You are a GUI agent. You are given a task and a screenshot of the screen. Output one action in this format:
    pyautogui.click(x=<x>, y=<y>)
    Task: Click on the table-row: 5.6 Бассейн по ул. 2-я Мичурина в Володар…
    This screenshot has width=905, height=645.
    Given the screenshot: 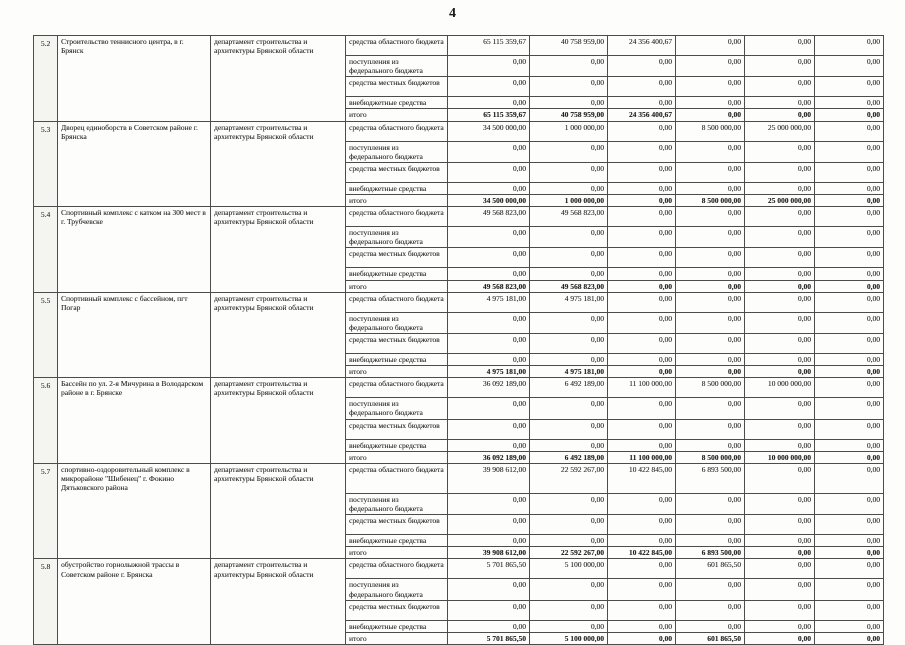 What is the action you would take?
    pyautogui.click(x=458, y=420)
    